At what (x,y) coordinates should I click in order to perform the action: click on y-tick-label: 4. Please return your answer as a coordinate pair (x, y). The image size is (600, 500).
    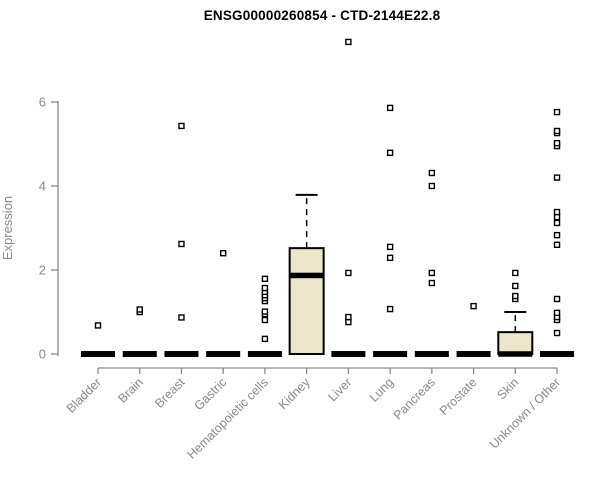
    Looking at the image, I should click on (42, 186).